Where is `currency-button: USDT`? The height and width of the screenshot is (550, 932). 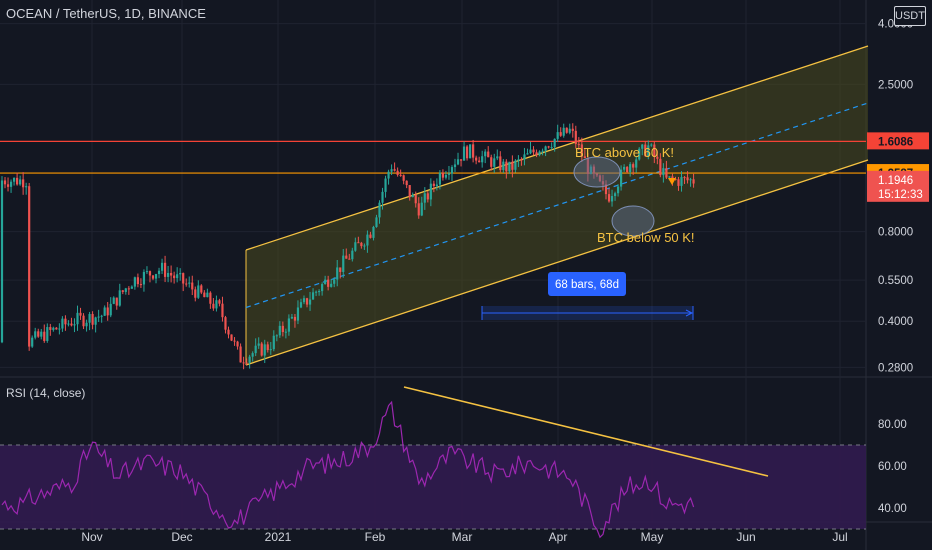
currency-button: USDT is located at coordinates (910, 16).